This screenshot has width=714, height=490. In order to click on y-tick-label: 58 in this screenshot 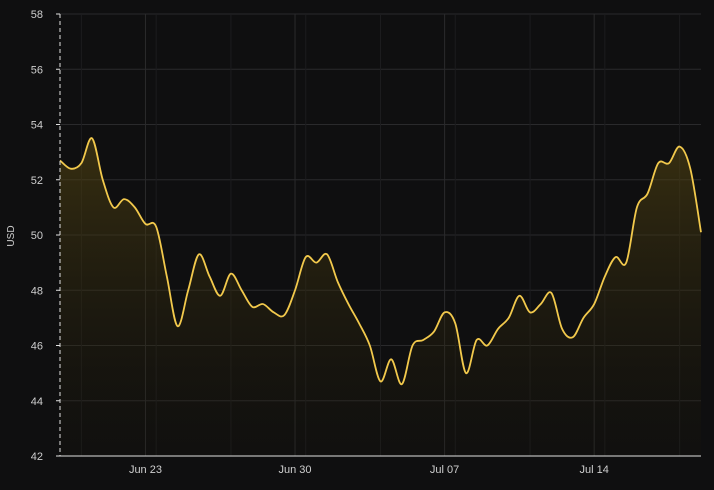, I will do `click(37, 15)`.